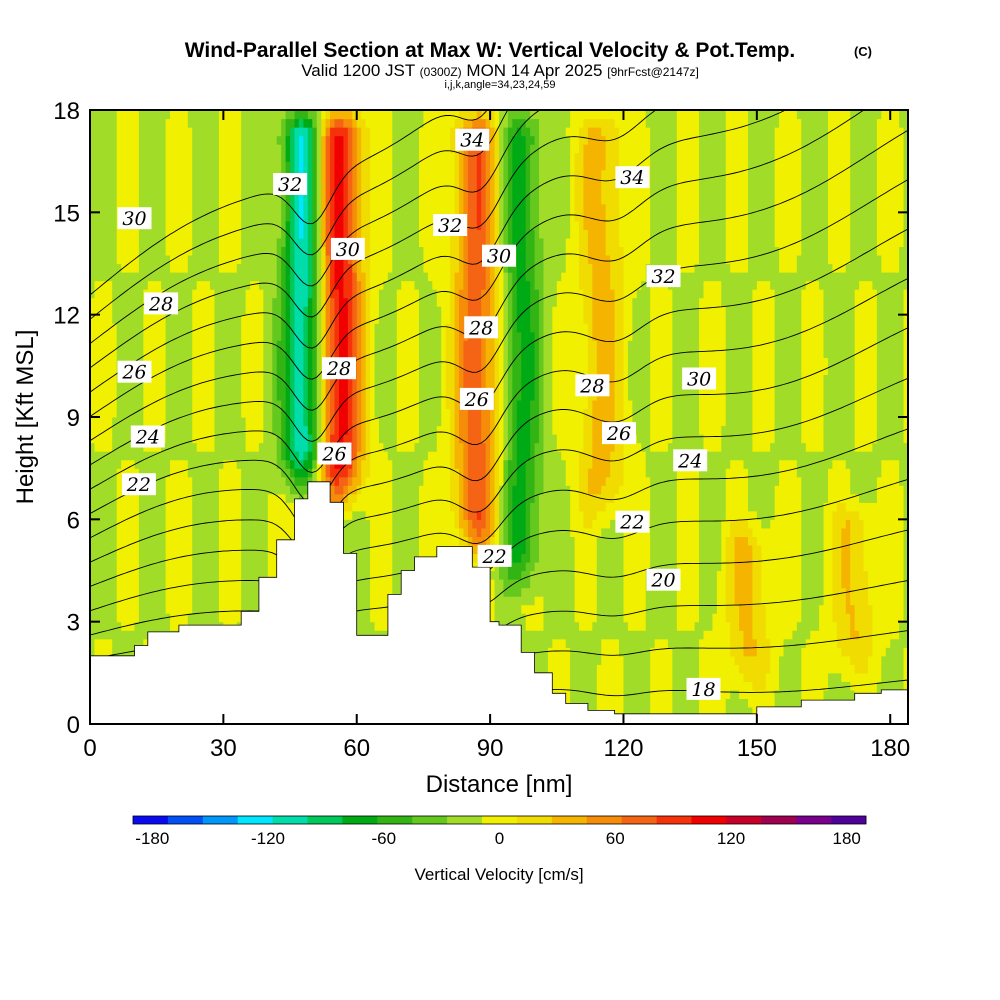 Image resolution: width=1000 pixels, height=1000 pixels. I want to click on x-tick-label: 180, so click(890, 748).